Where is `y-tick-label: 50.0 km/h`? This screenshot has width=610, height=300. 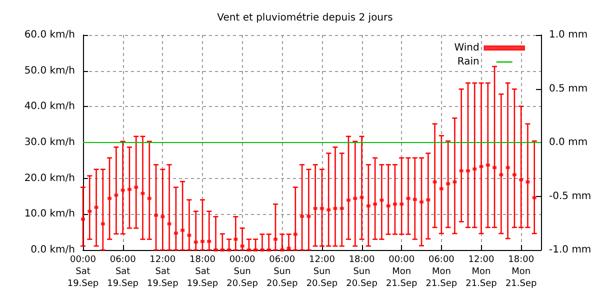
y-tick-label: 50.0 km/h is located at coordinates (49, 70).